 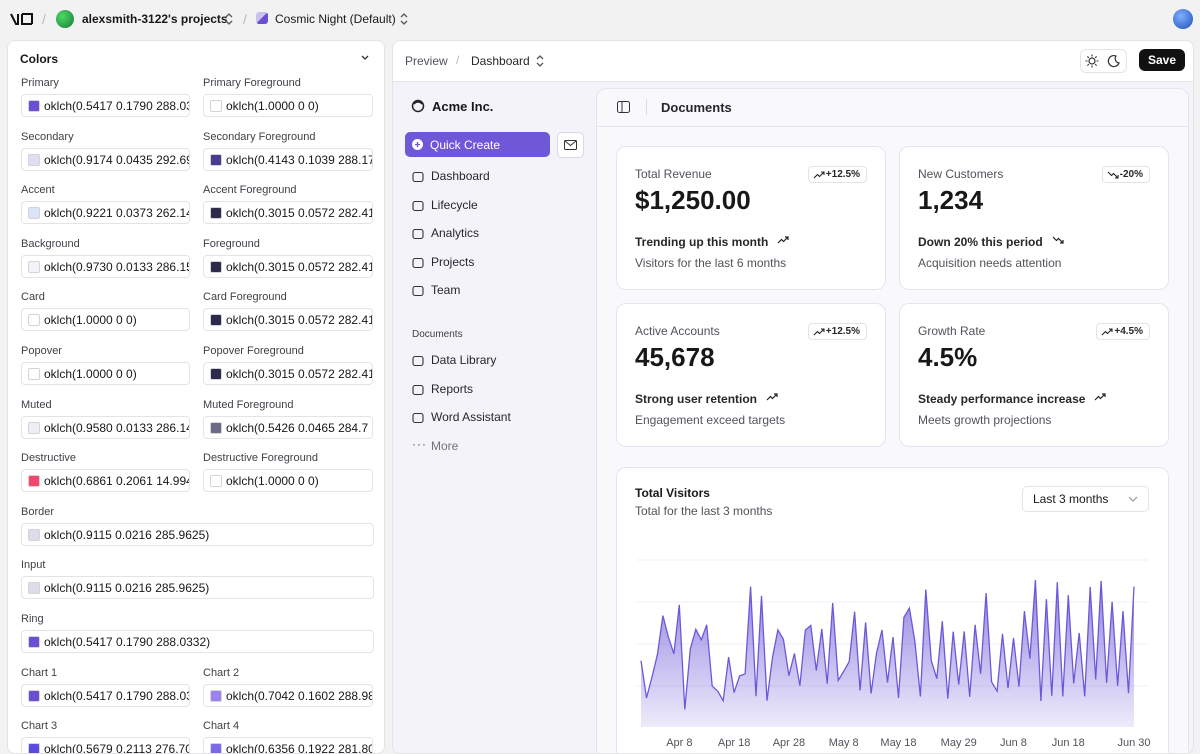 What do you see at coordinates (990, 263) in the screenshot?
I see `stat-note: Acquisition needs attention` at bounding box center [990, 263].